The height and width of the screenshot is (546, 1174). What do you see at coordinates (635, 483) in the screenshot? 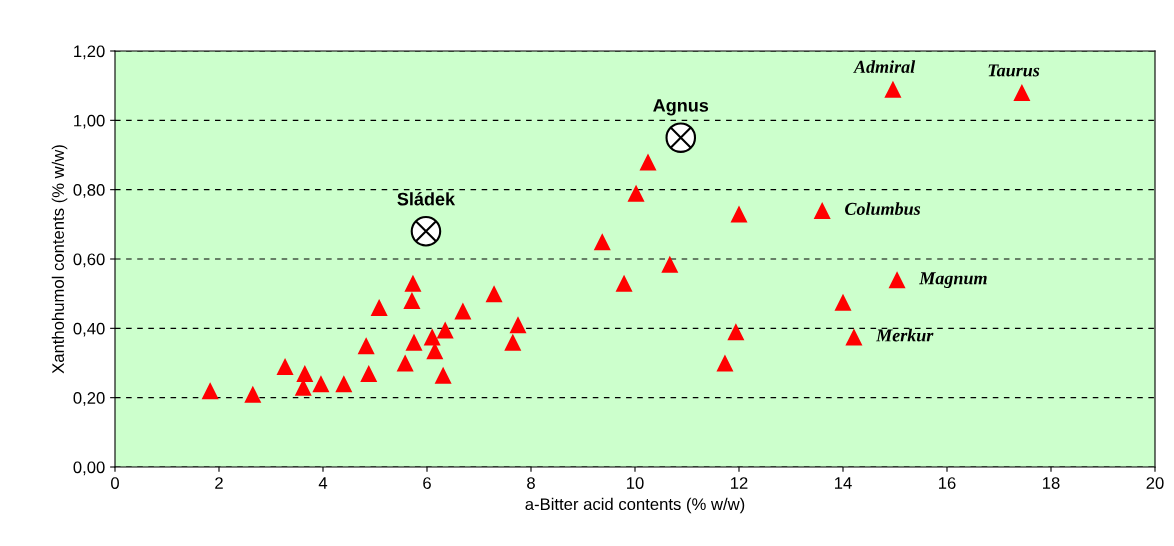
I see `x-tick-label: 10` at bounding box center [635, 483].